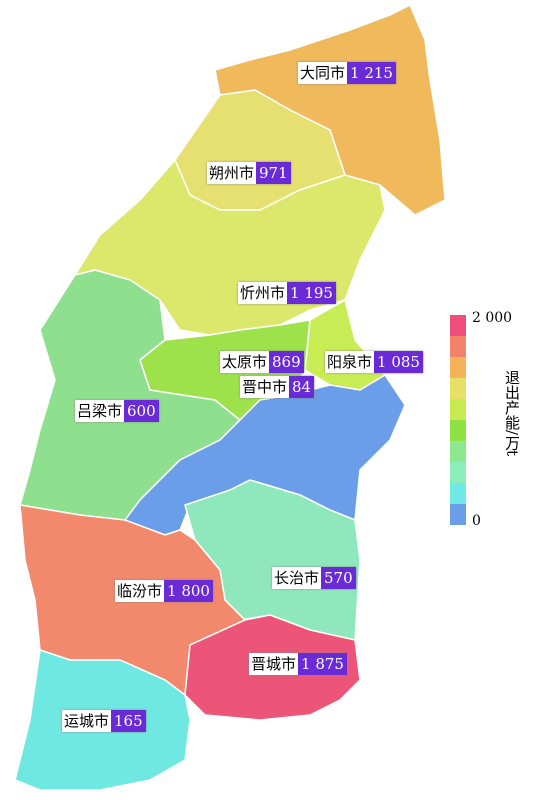 The height and width of the screenshot is (800, 534). I want to click on city-value: 84, so click(302, 387).